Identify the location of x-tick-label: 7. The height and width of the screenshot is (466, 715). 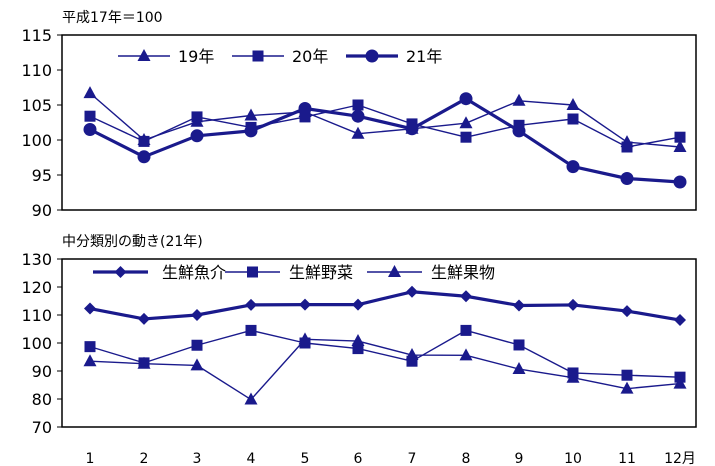
(412, 458).